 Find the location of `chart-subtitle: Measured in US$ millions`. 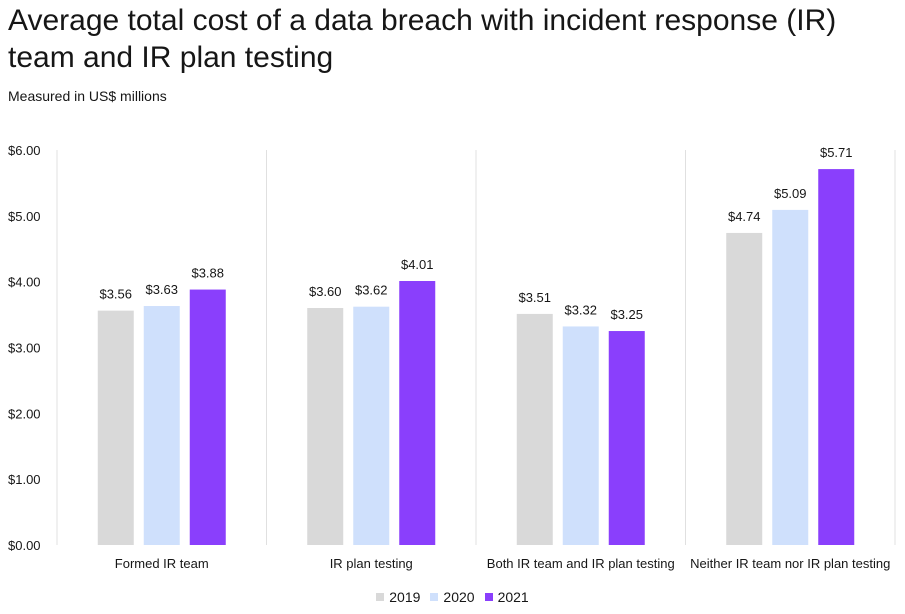

chart-subtitle: Measured in US$ millions is located at coordinates (87, 96).